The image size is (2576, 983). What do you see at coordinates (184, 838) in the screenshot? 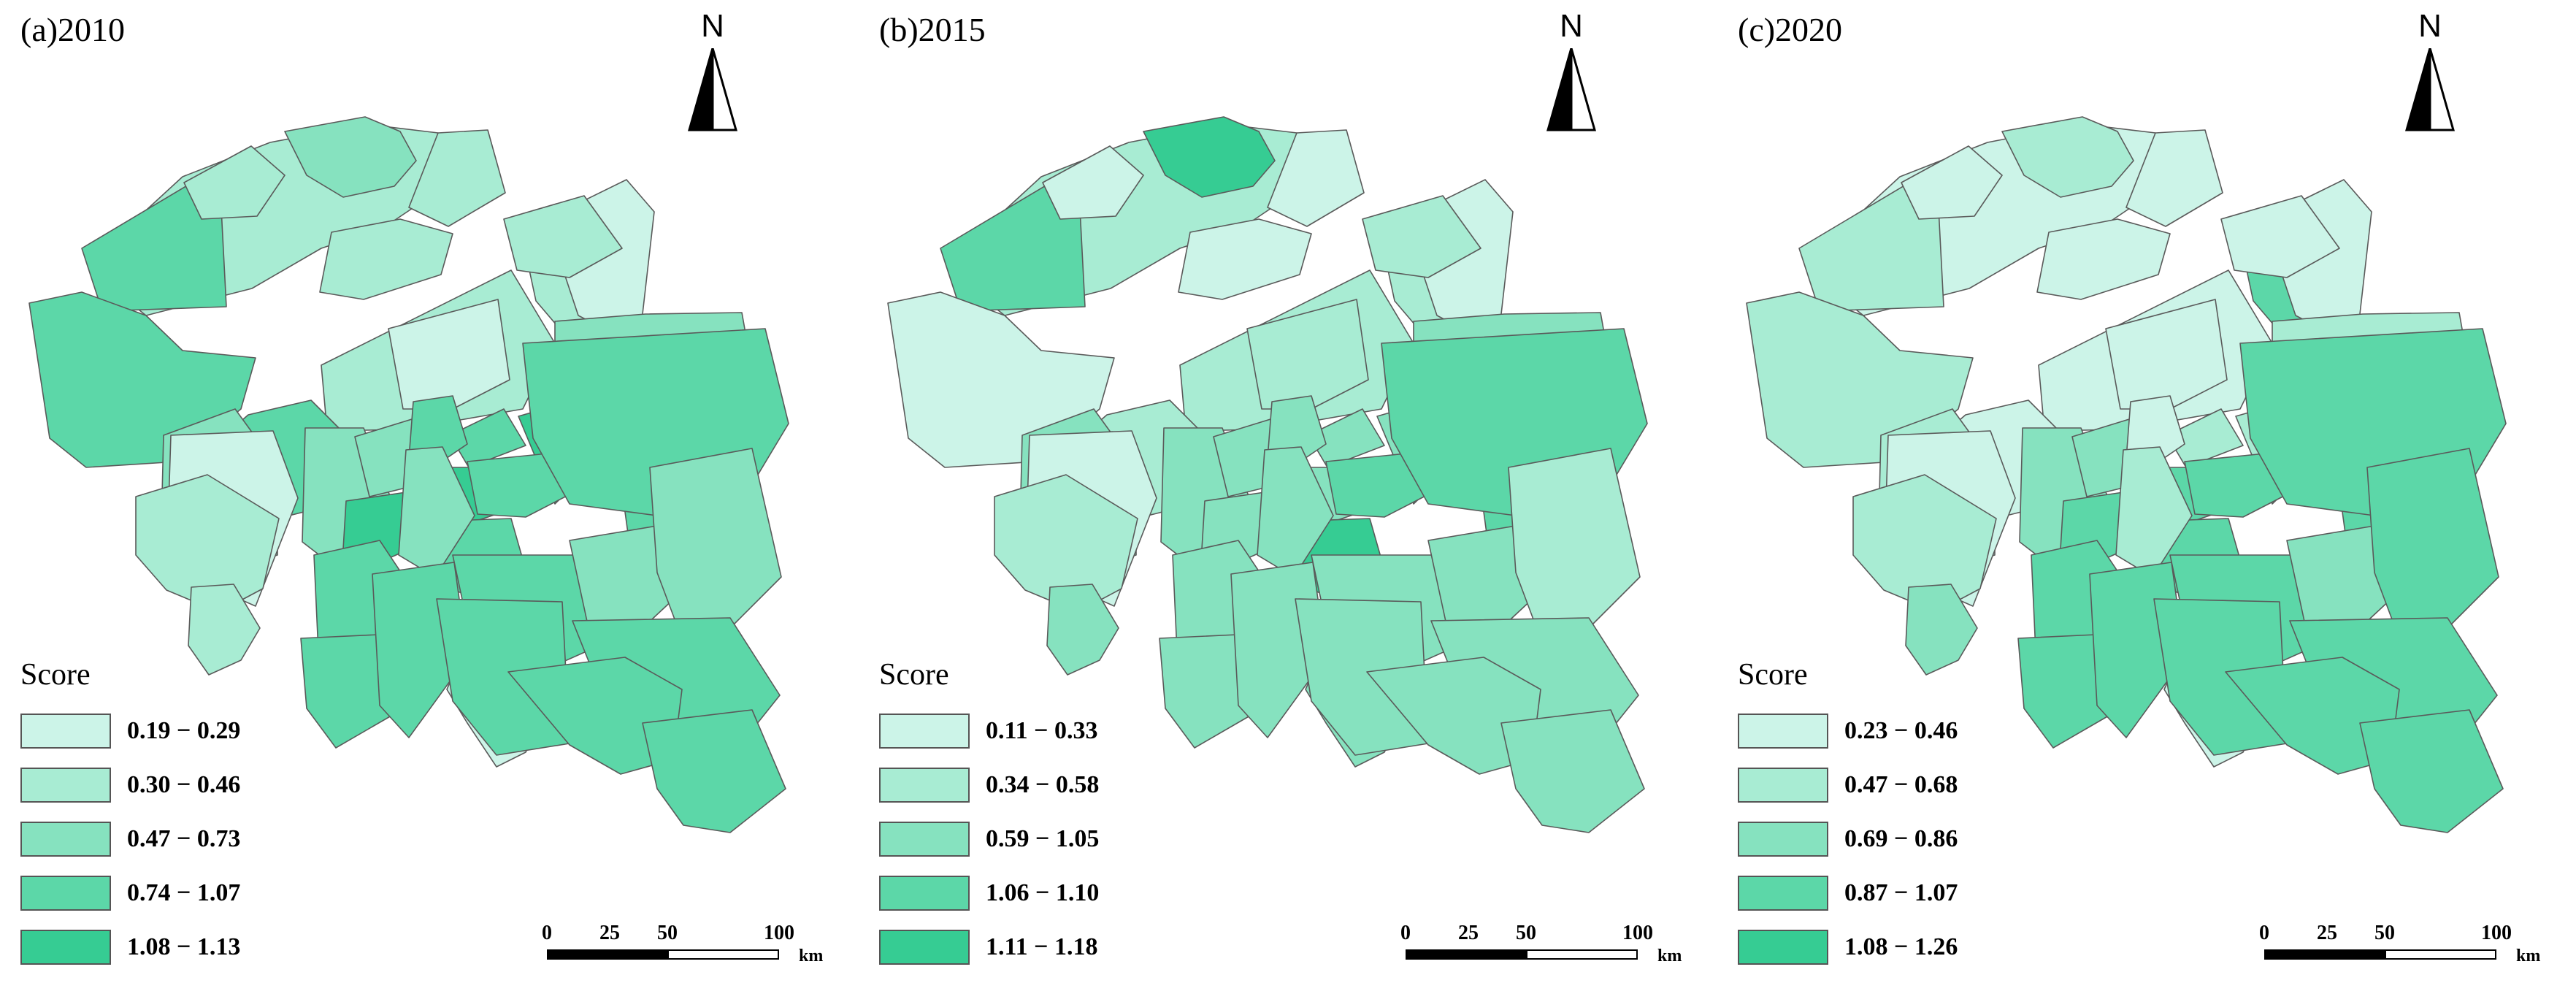
I see `legend-label: 0.47 − 0.73` at bounding box center [184, 838].